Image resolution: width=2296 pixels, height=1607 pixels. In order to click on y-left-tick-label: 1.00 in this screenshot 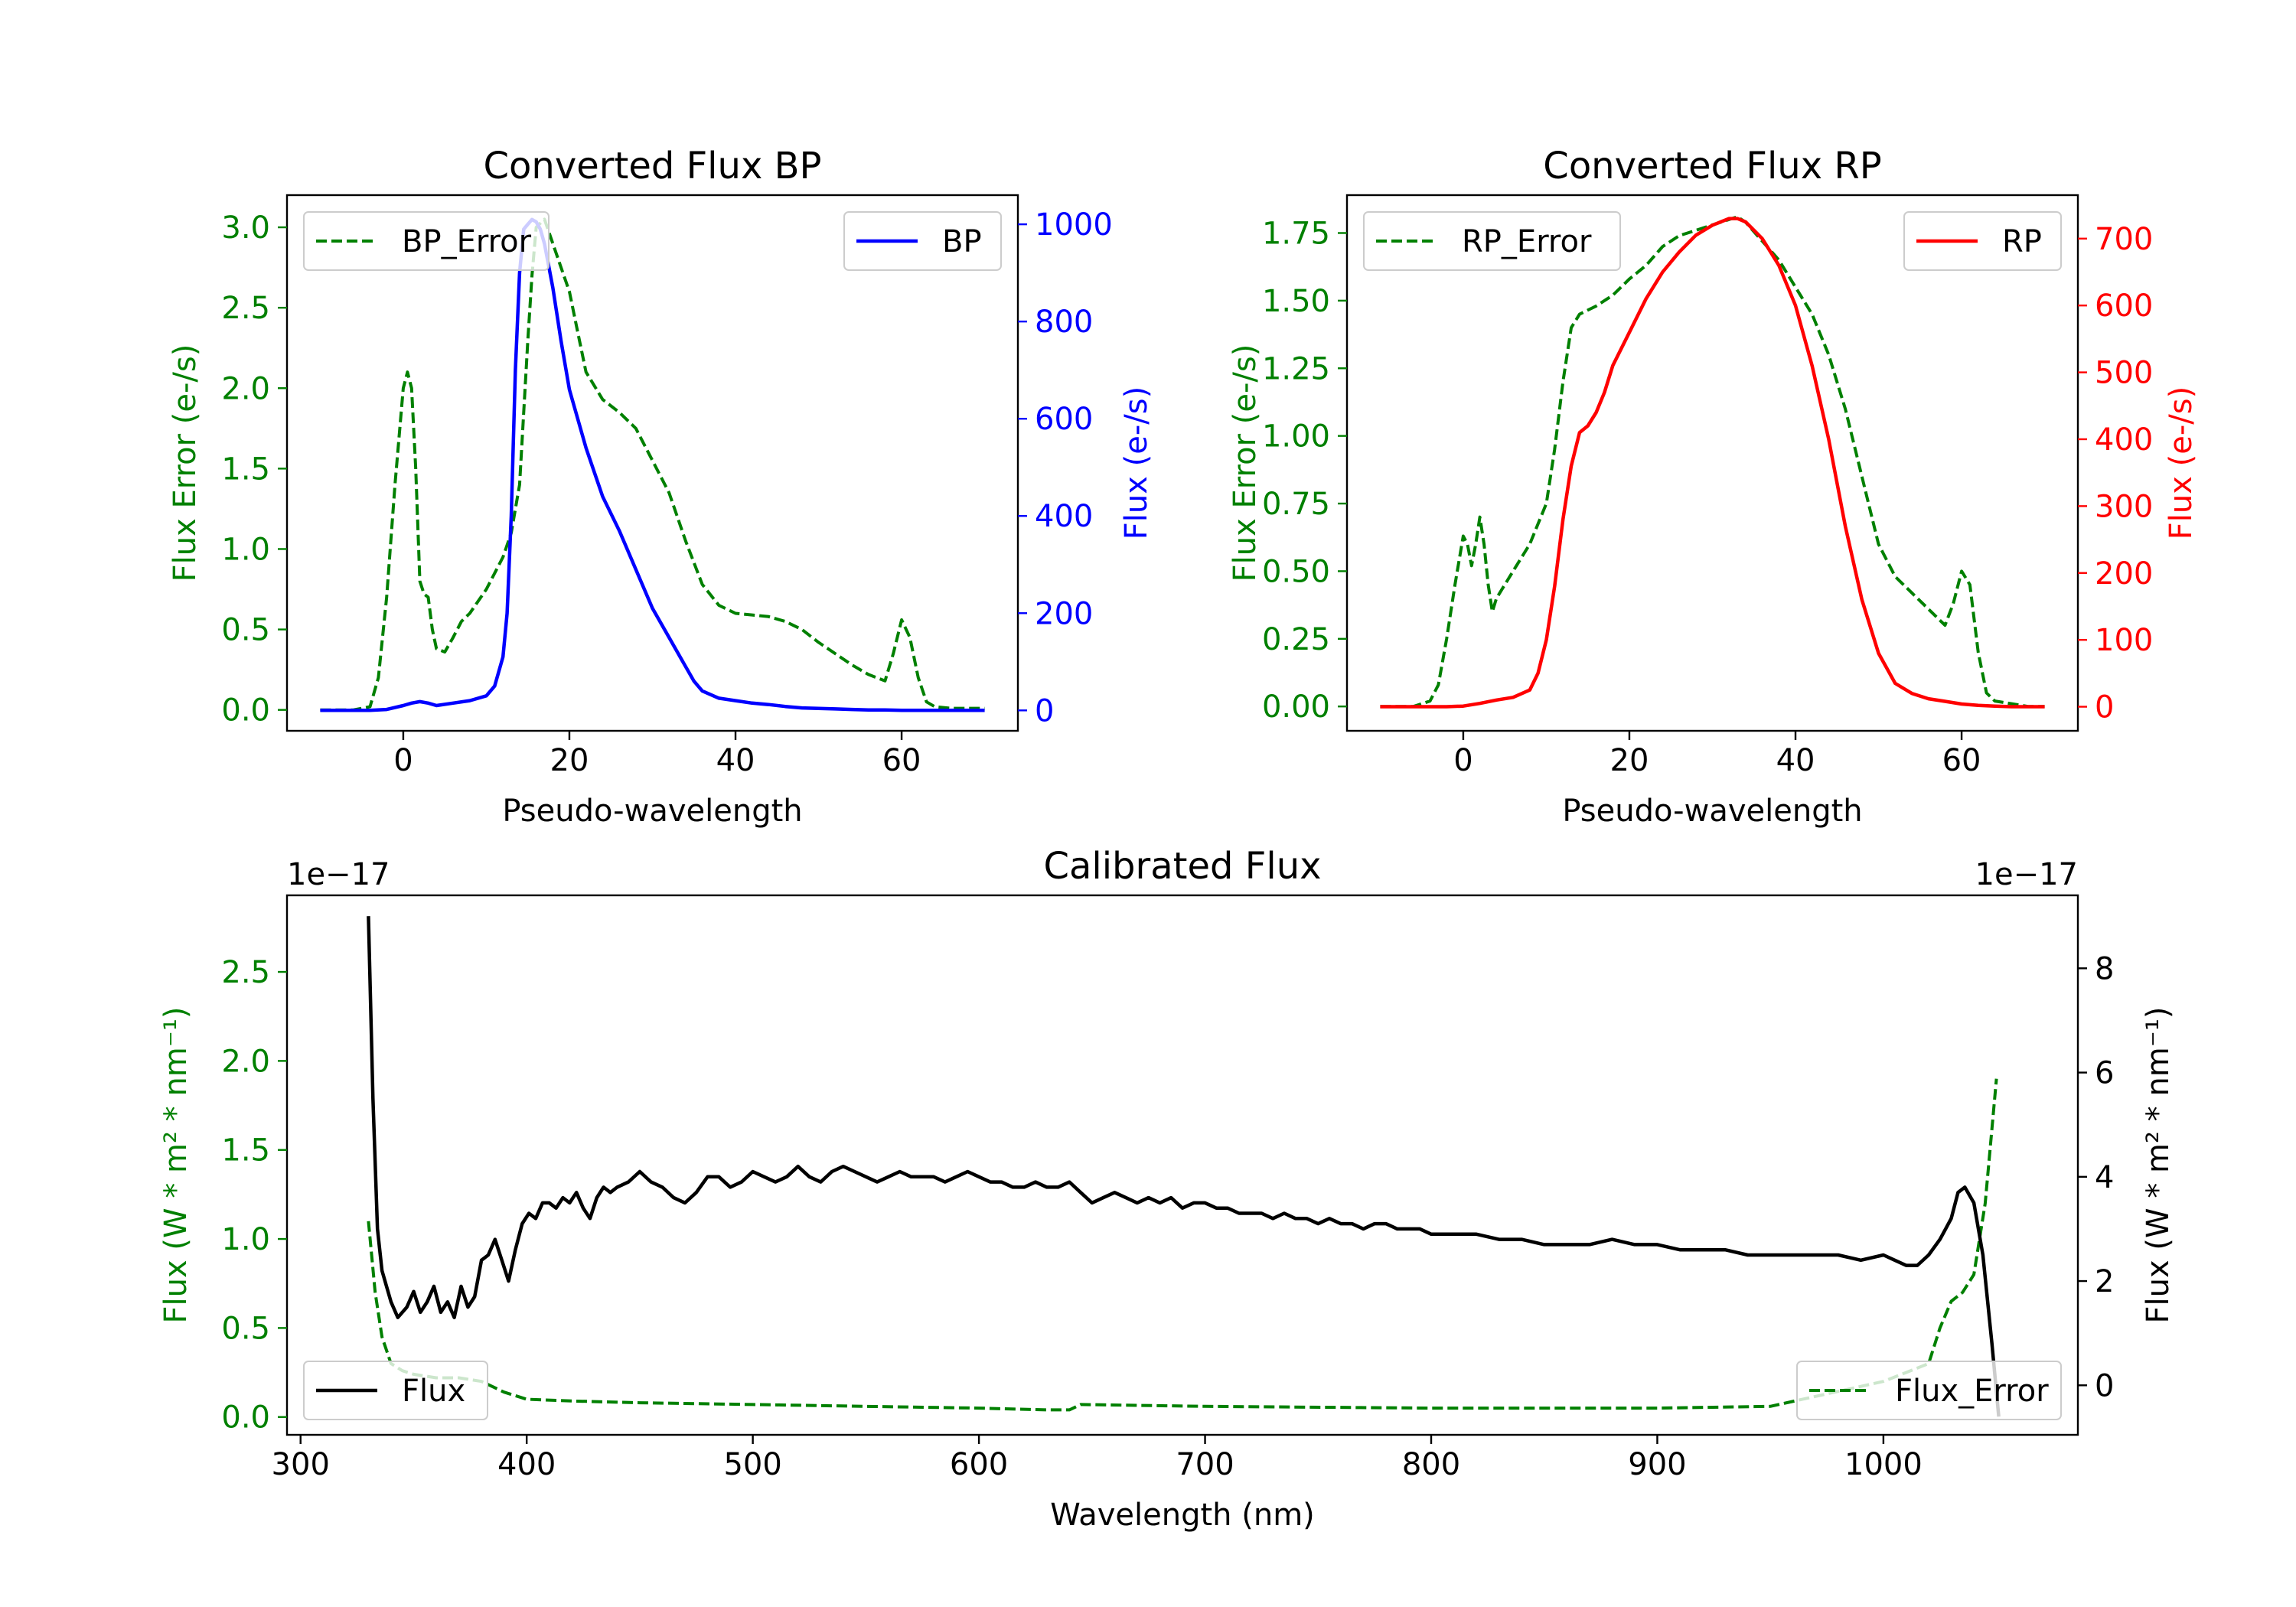, I will do `click(1296, 437)`.